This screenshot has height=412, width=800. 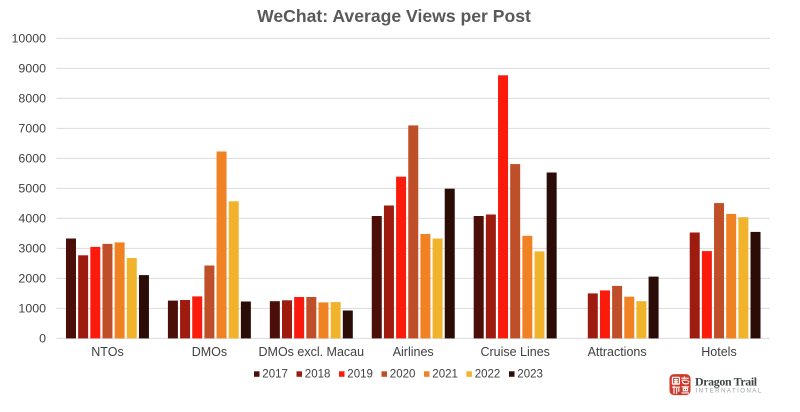 What do you see at coordinates (318, 374) in the screenshot?
I see `svg-text: 2018` at bounding box center [318, 374].